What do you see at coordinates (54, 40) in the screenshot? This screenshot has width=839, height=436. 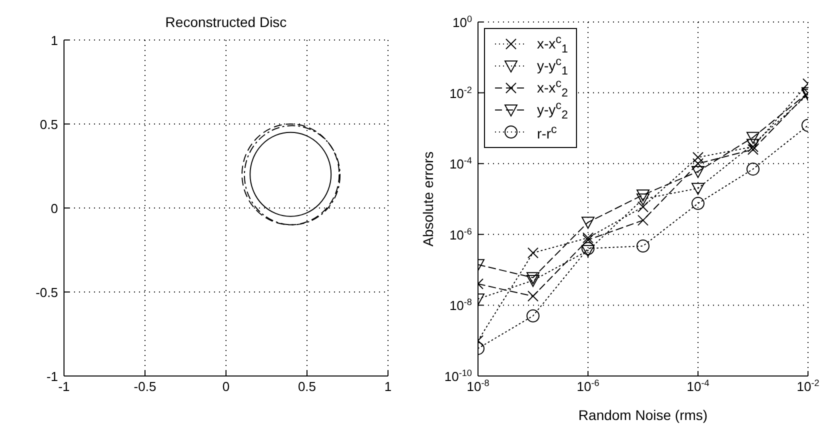 I see `y-tick-label: 1` at bounding box center [54, 40].